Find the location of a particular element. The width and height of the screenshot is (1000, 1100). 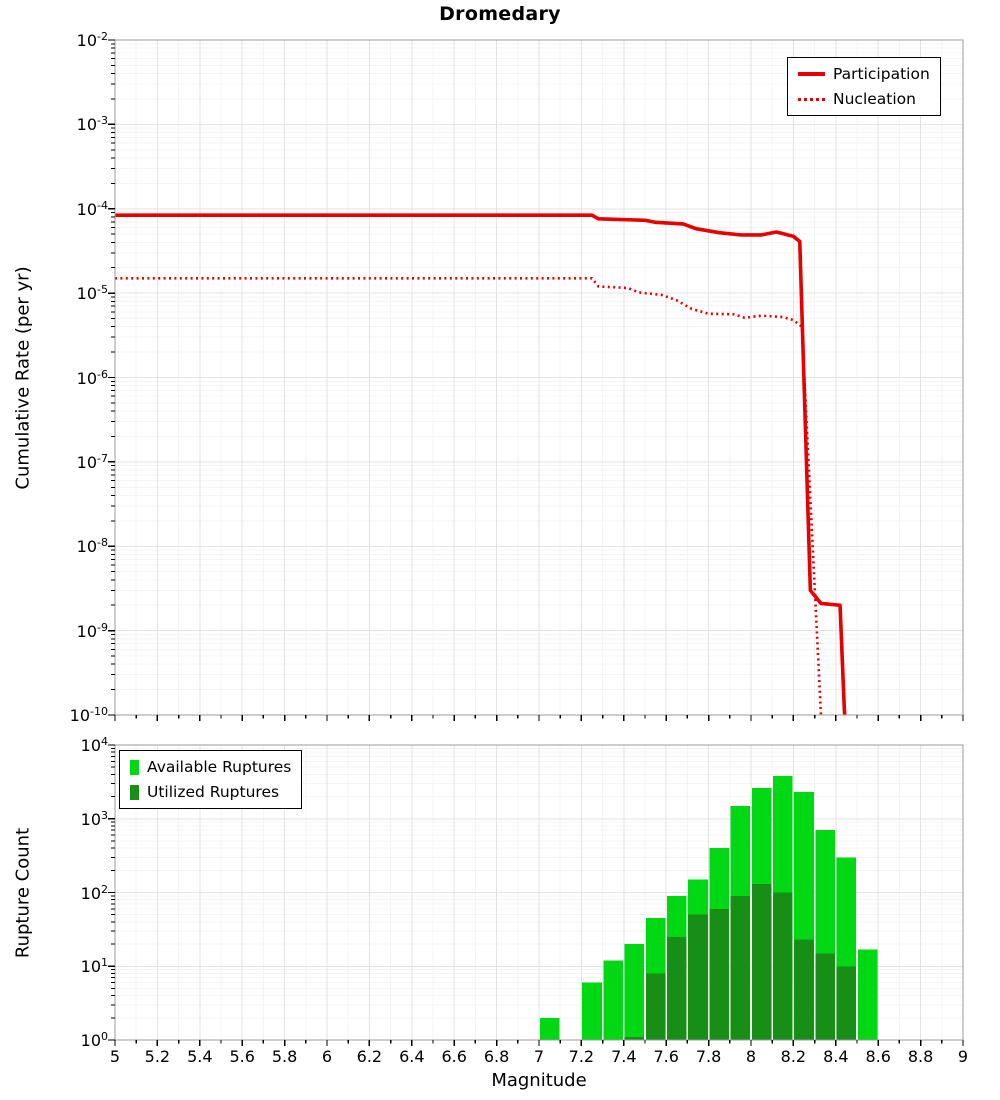

count-y-tick-label: 10⁴ is located at coordinates (94, 745).